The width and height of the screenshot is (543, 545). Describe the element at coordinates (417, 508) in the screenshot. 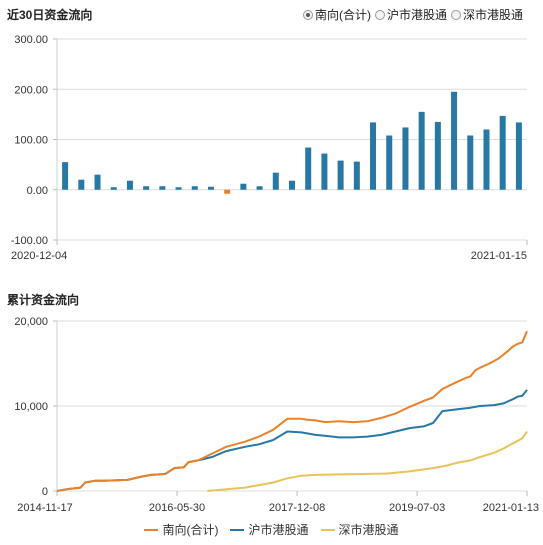

I see `x-tick-label: 2019-07-03` at that location.